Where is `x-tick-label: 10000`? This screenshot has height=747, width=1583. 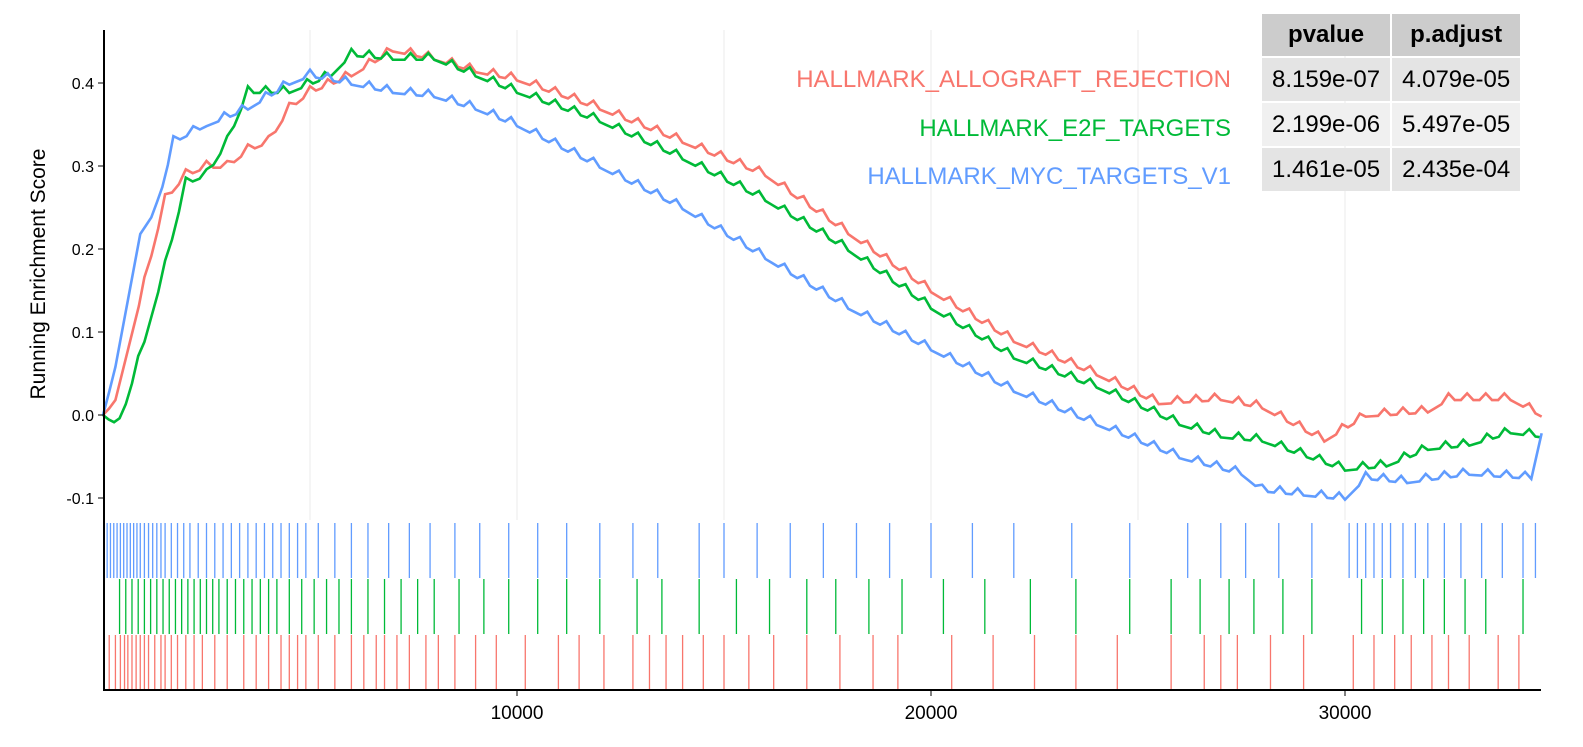
x-tick-label: 10000 is located at coordinates (517, 713).